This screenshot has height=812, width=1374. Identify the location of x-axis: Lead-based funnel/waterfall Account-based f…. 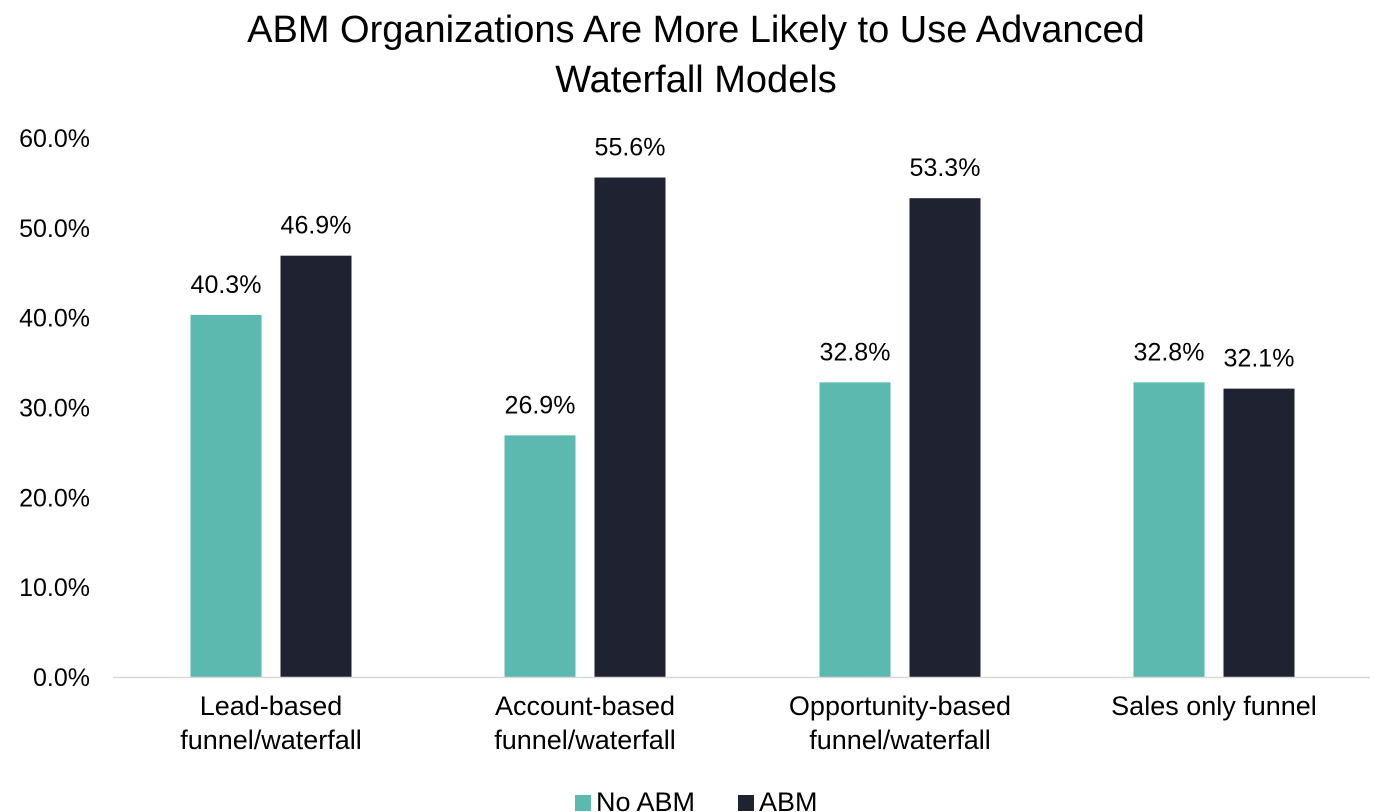
(741, 715).